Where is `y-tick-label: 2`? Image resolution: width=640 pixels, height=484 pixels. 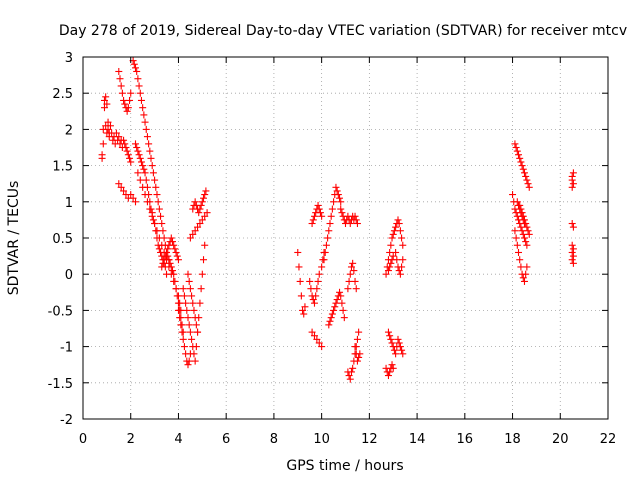 y-tick-label: 2 is located at coordinates (69, 130).